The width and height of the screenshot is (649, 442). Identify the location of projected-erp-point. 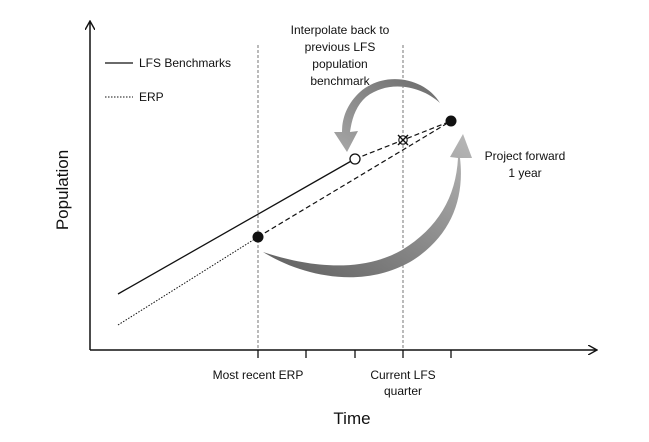
(451, 121).